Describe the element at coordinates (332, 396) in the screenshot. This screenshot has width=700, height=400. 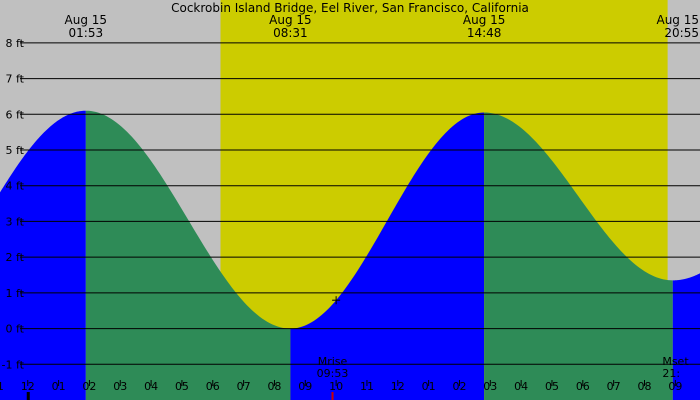
I see `moonrise-marker` at that location.